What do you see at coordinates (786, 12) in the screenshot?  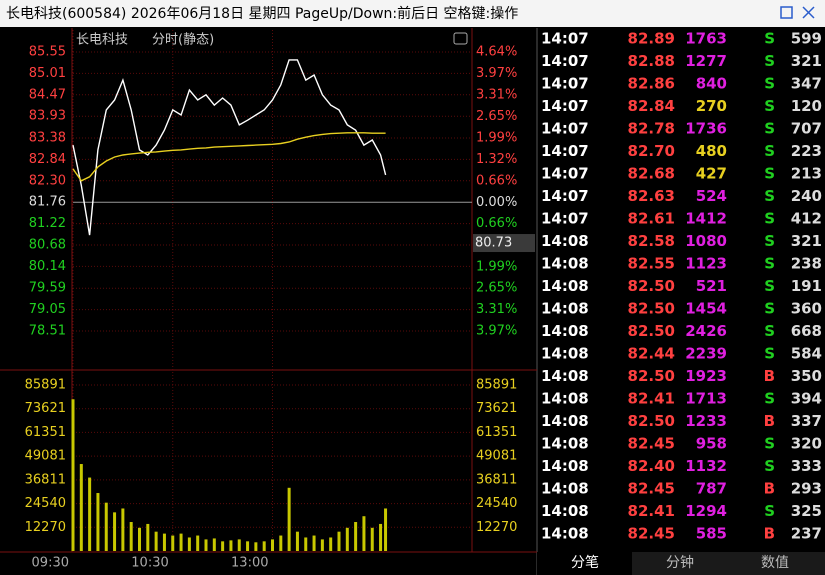 I see `maximize-button` at bounding box center [786, 12].